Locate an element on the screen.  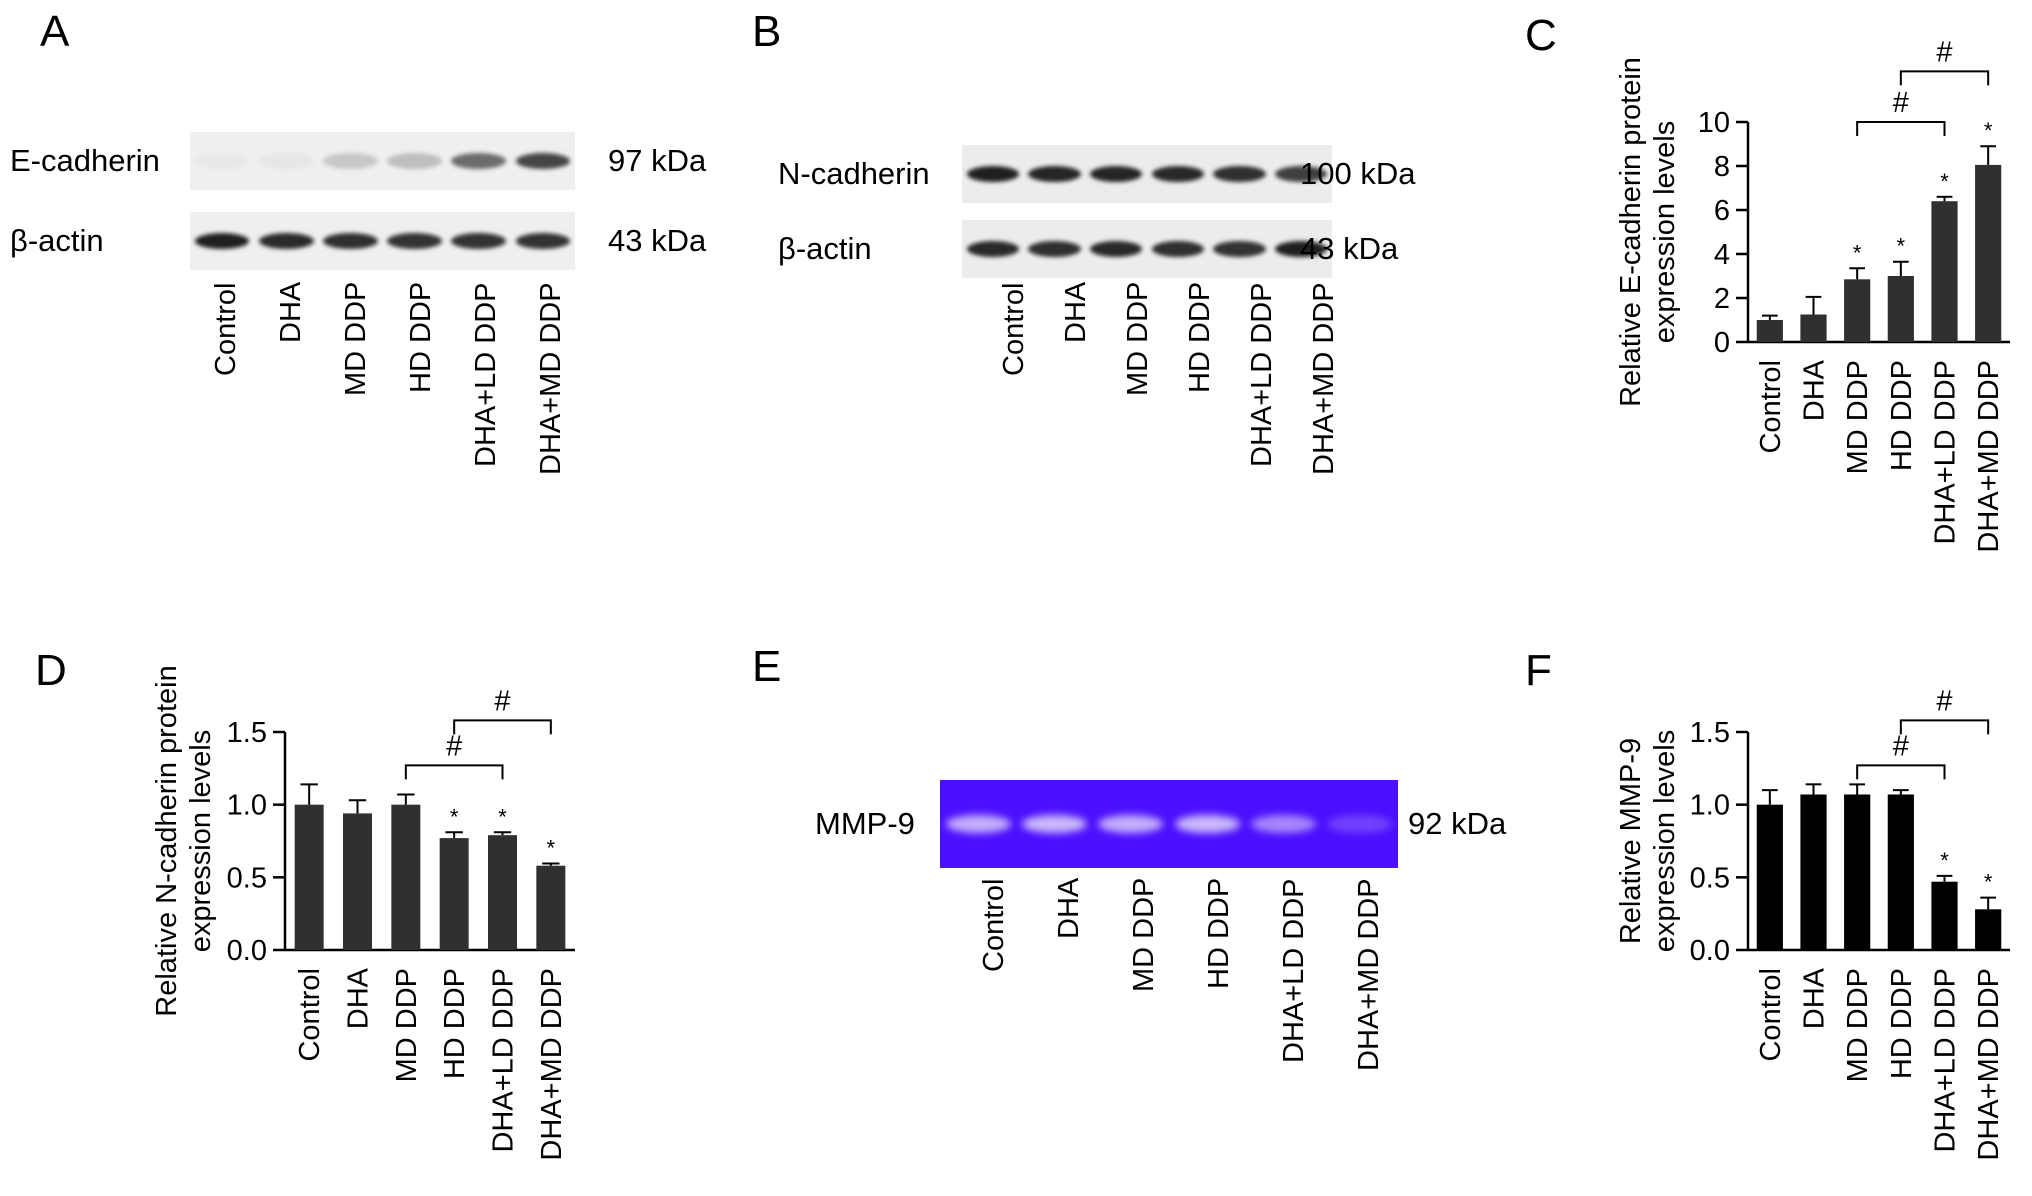
panel-label-c: C is located at coordinates (1541, 35).